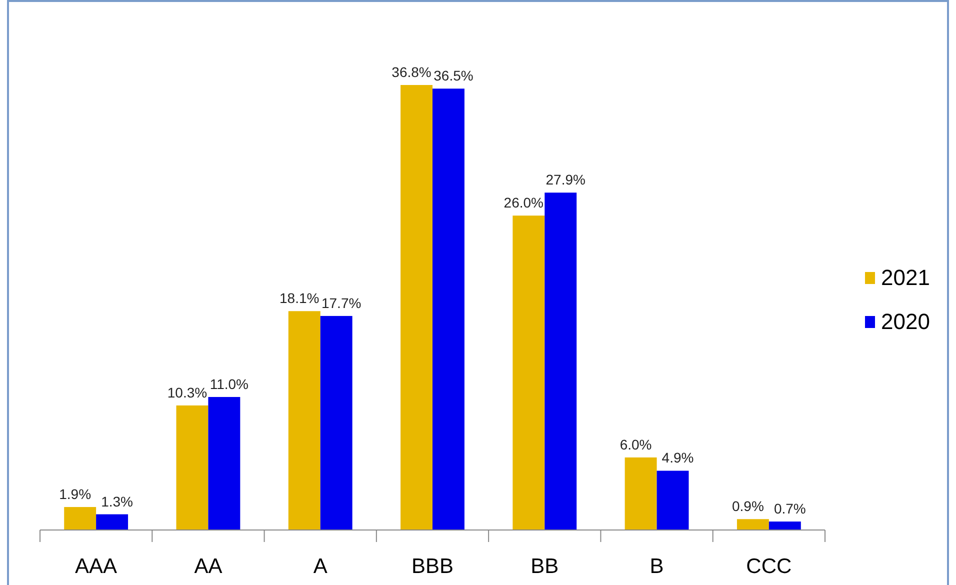 This screenshot has width=956, height=585. What do you see at coordinates (905, 321) in the screenshot?
I see `legend-label: 2020` at bounding box center [905, 321].